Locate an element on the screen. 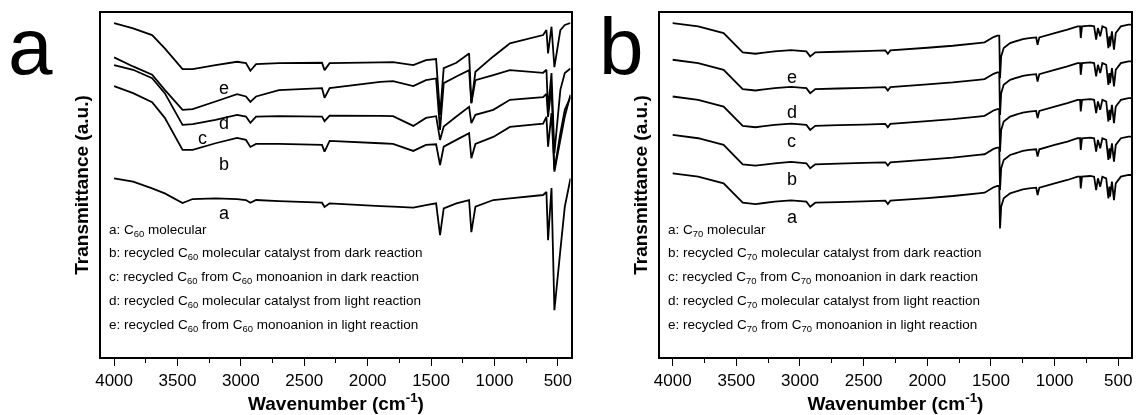 This screenshot has width=1137, height=415. annotation: e: recycled C$_{70}$ from C$_{70}$ monoanion in light reaction is located at coordinates (823, 325).